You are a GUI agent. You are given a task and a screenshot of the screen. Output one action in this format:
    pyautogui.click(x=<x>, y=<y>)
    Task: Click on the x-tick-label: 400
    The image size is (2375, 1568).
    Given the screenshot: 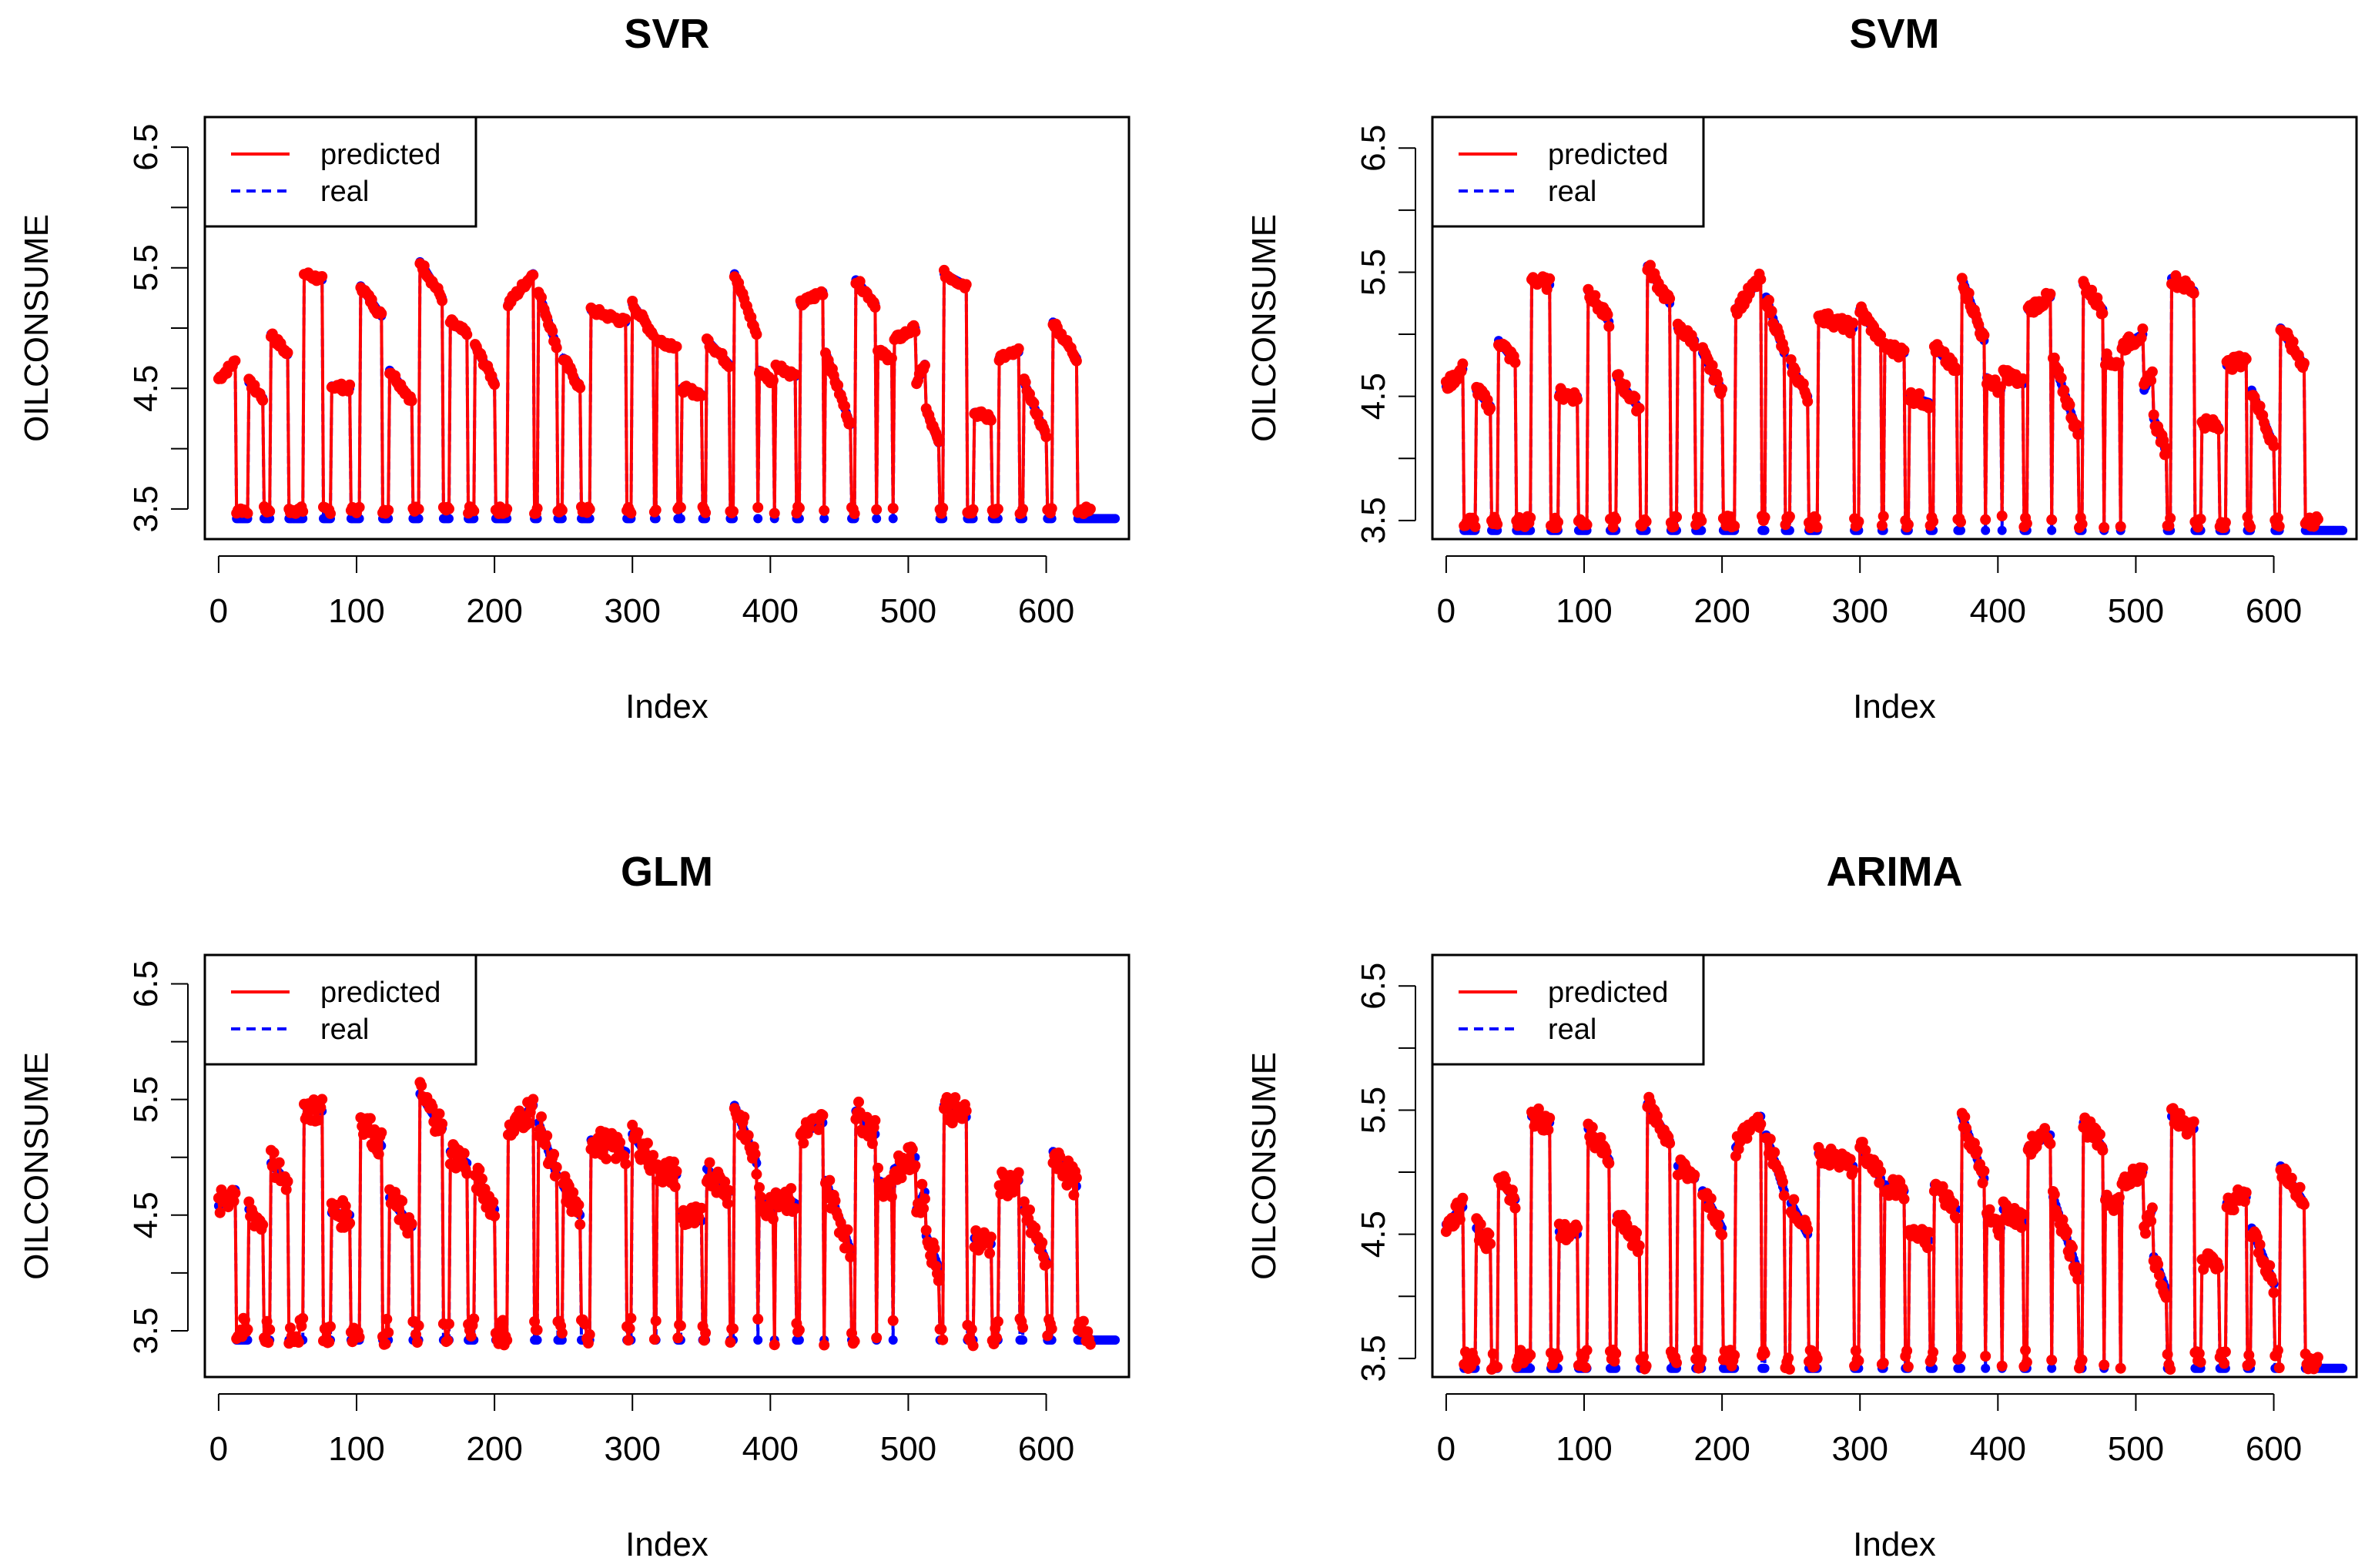 What is the action you would take?
    pyautogui.click(x=771, y=611)
    